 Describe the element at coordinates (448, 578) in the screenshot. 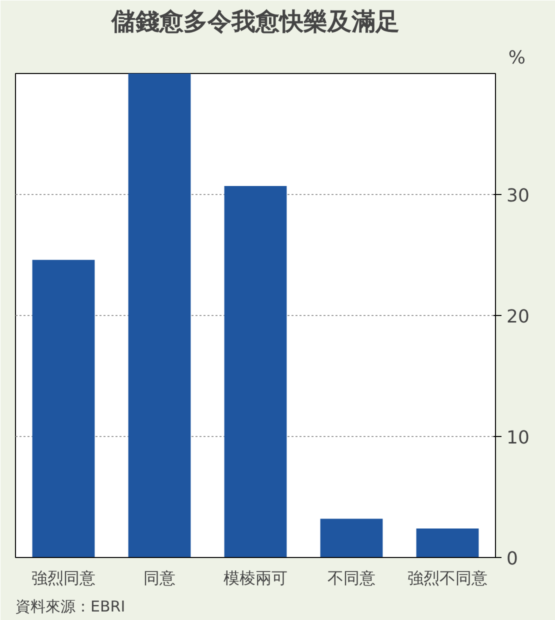

I see `x-tick-label: 強烈不同意` at that location.